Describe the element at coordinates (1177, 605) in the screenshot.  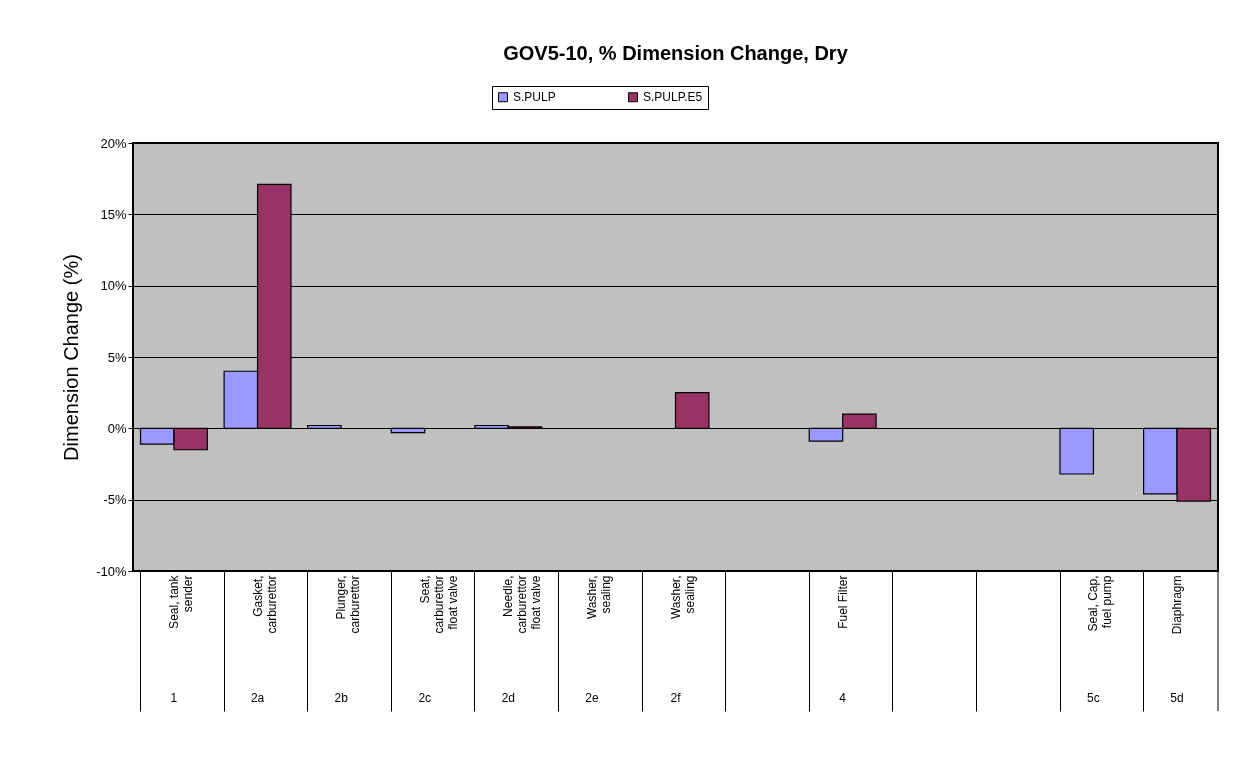
I see `x-tick-label: Diaphragm` at that location.